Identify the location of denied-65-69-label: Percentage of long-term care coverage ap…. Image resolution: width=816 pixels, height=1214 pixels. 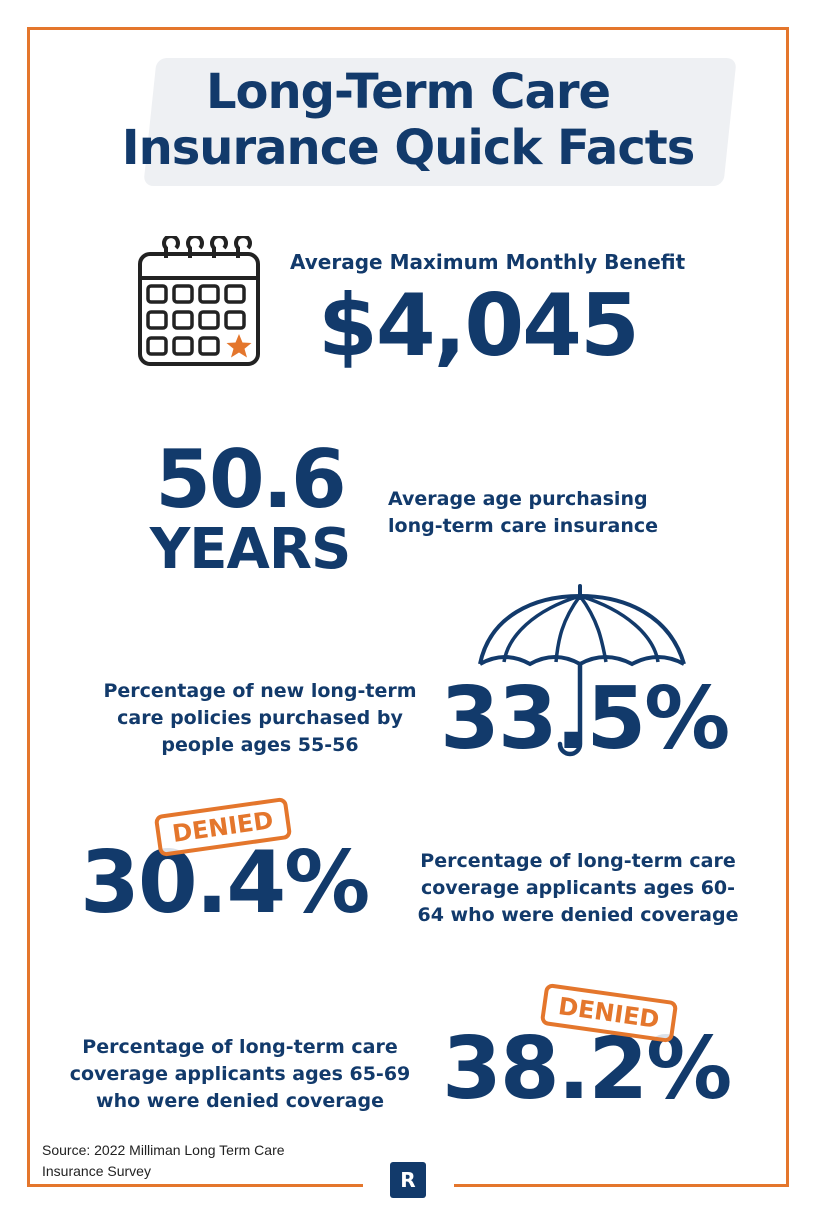
(240, 1074).